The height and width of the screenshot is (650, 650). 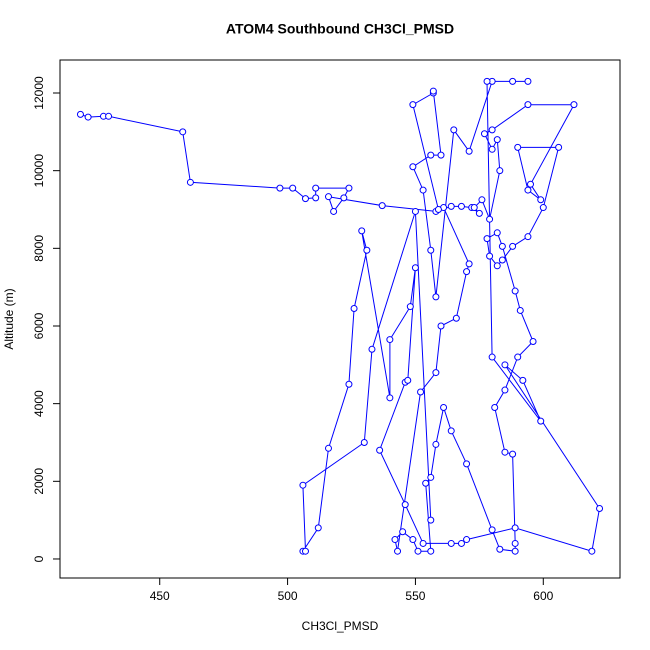 What do you see at coordinates (39, 403) in the screenshot?
I see `y-tick-label: 4000` at bounding box center [39, 403].